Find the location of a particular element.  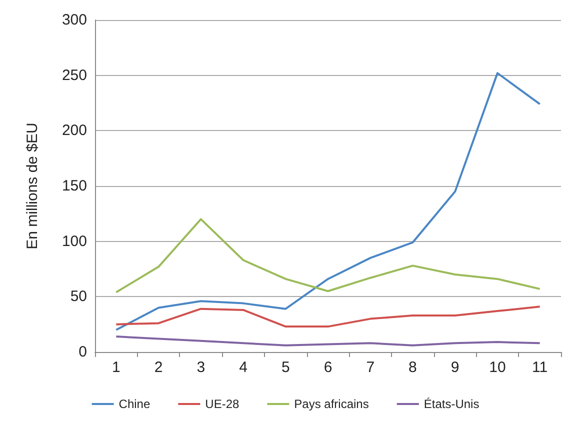

y-tick-label: 150 is located at coordinates (74, 186).